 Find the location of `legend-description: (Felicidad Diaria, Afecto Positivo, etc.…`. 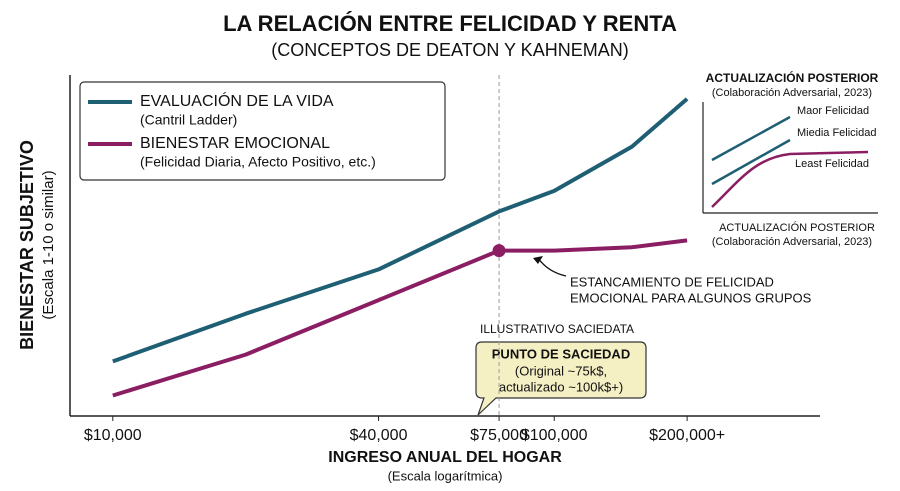

legend-description: (Felicidad Diaria, Afecto Positivo, etc.… is located at coordinates (258, 162).